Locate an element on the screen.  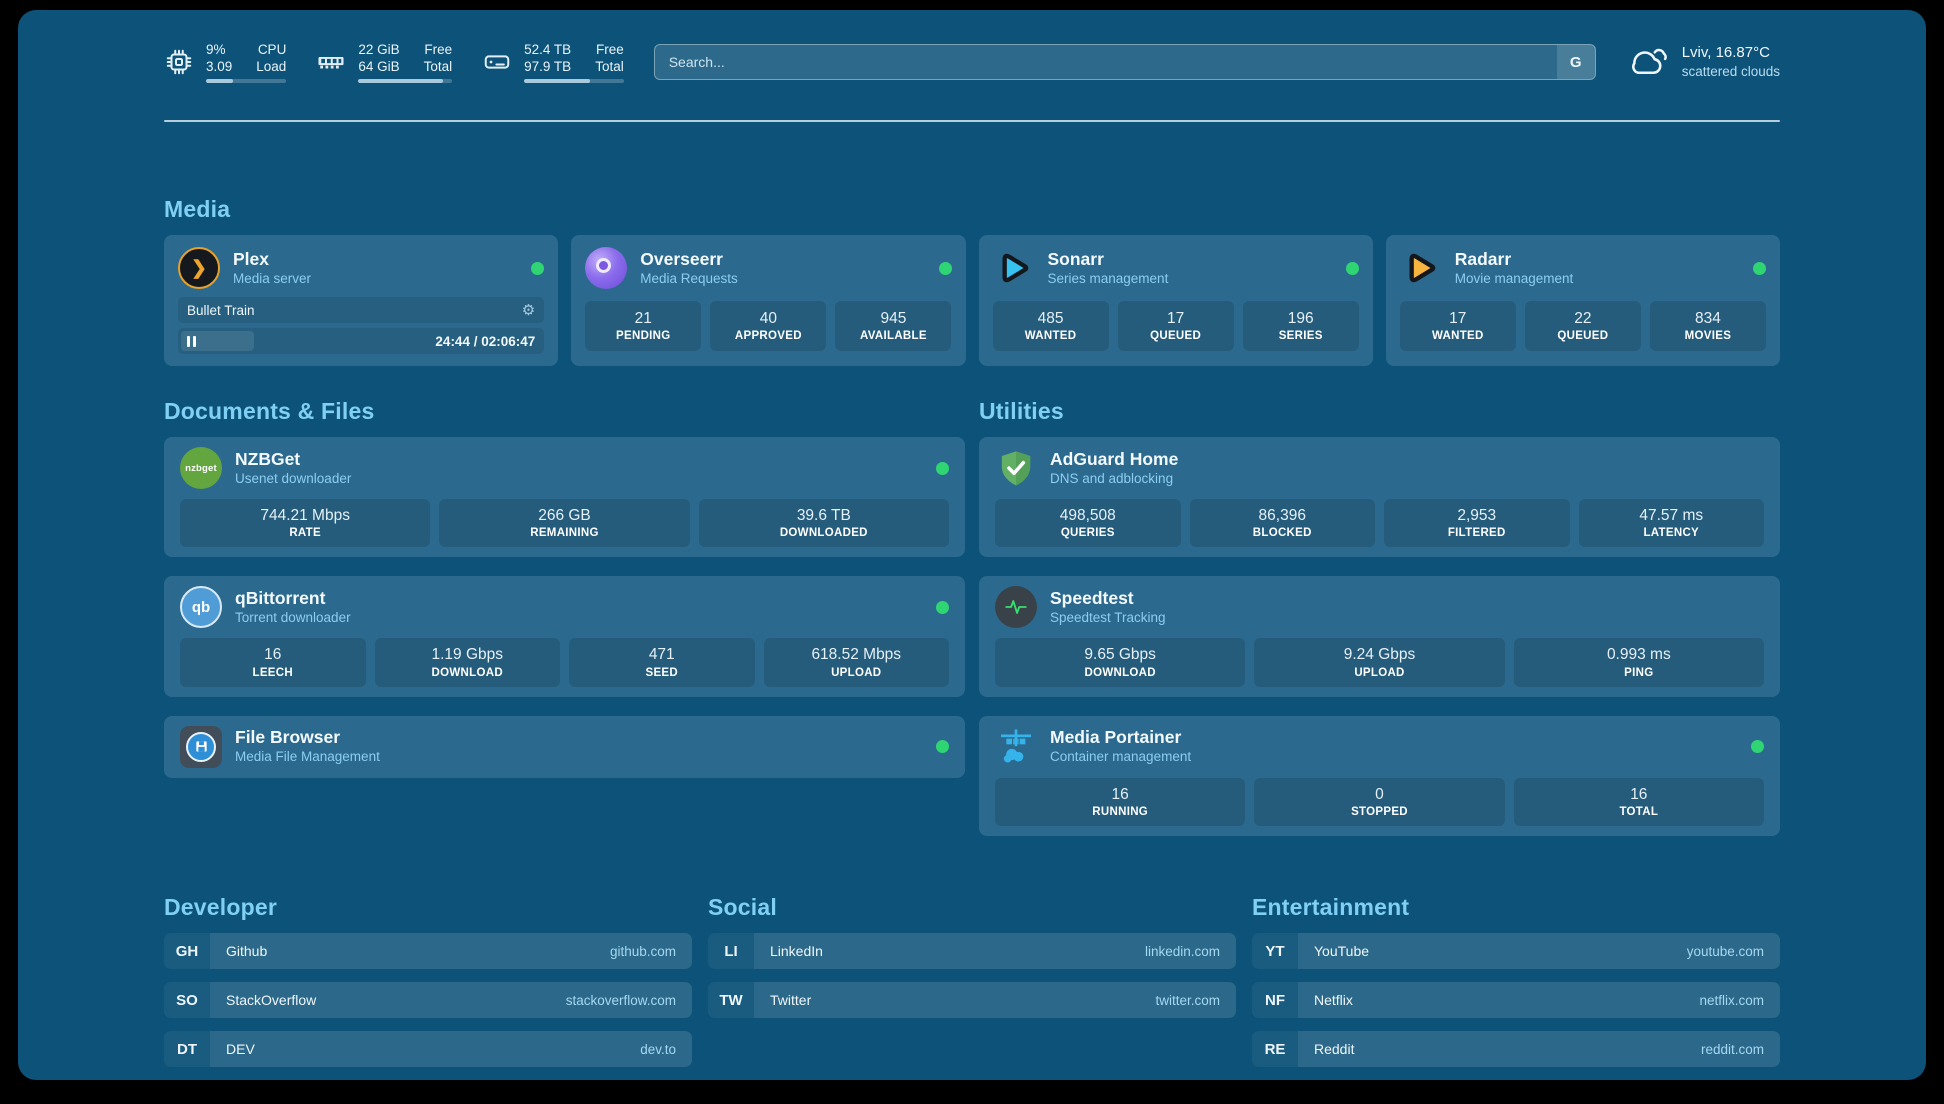
qbittorrent-icon: qb is located at coordinates (201, 607).